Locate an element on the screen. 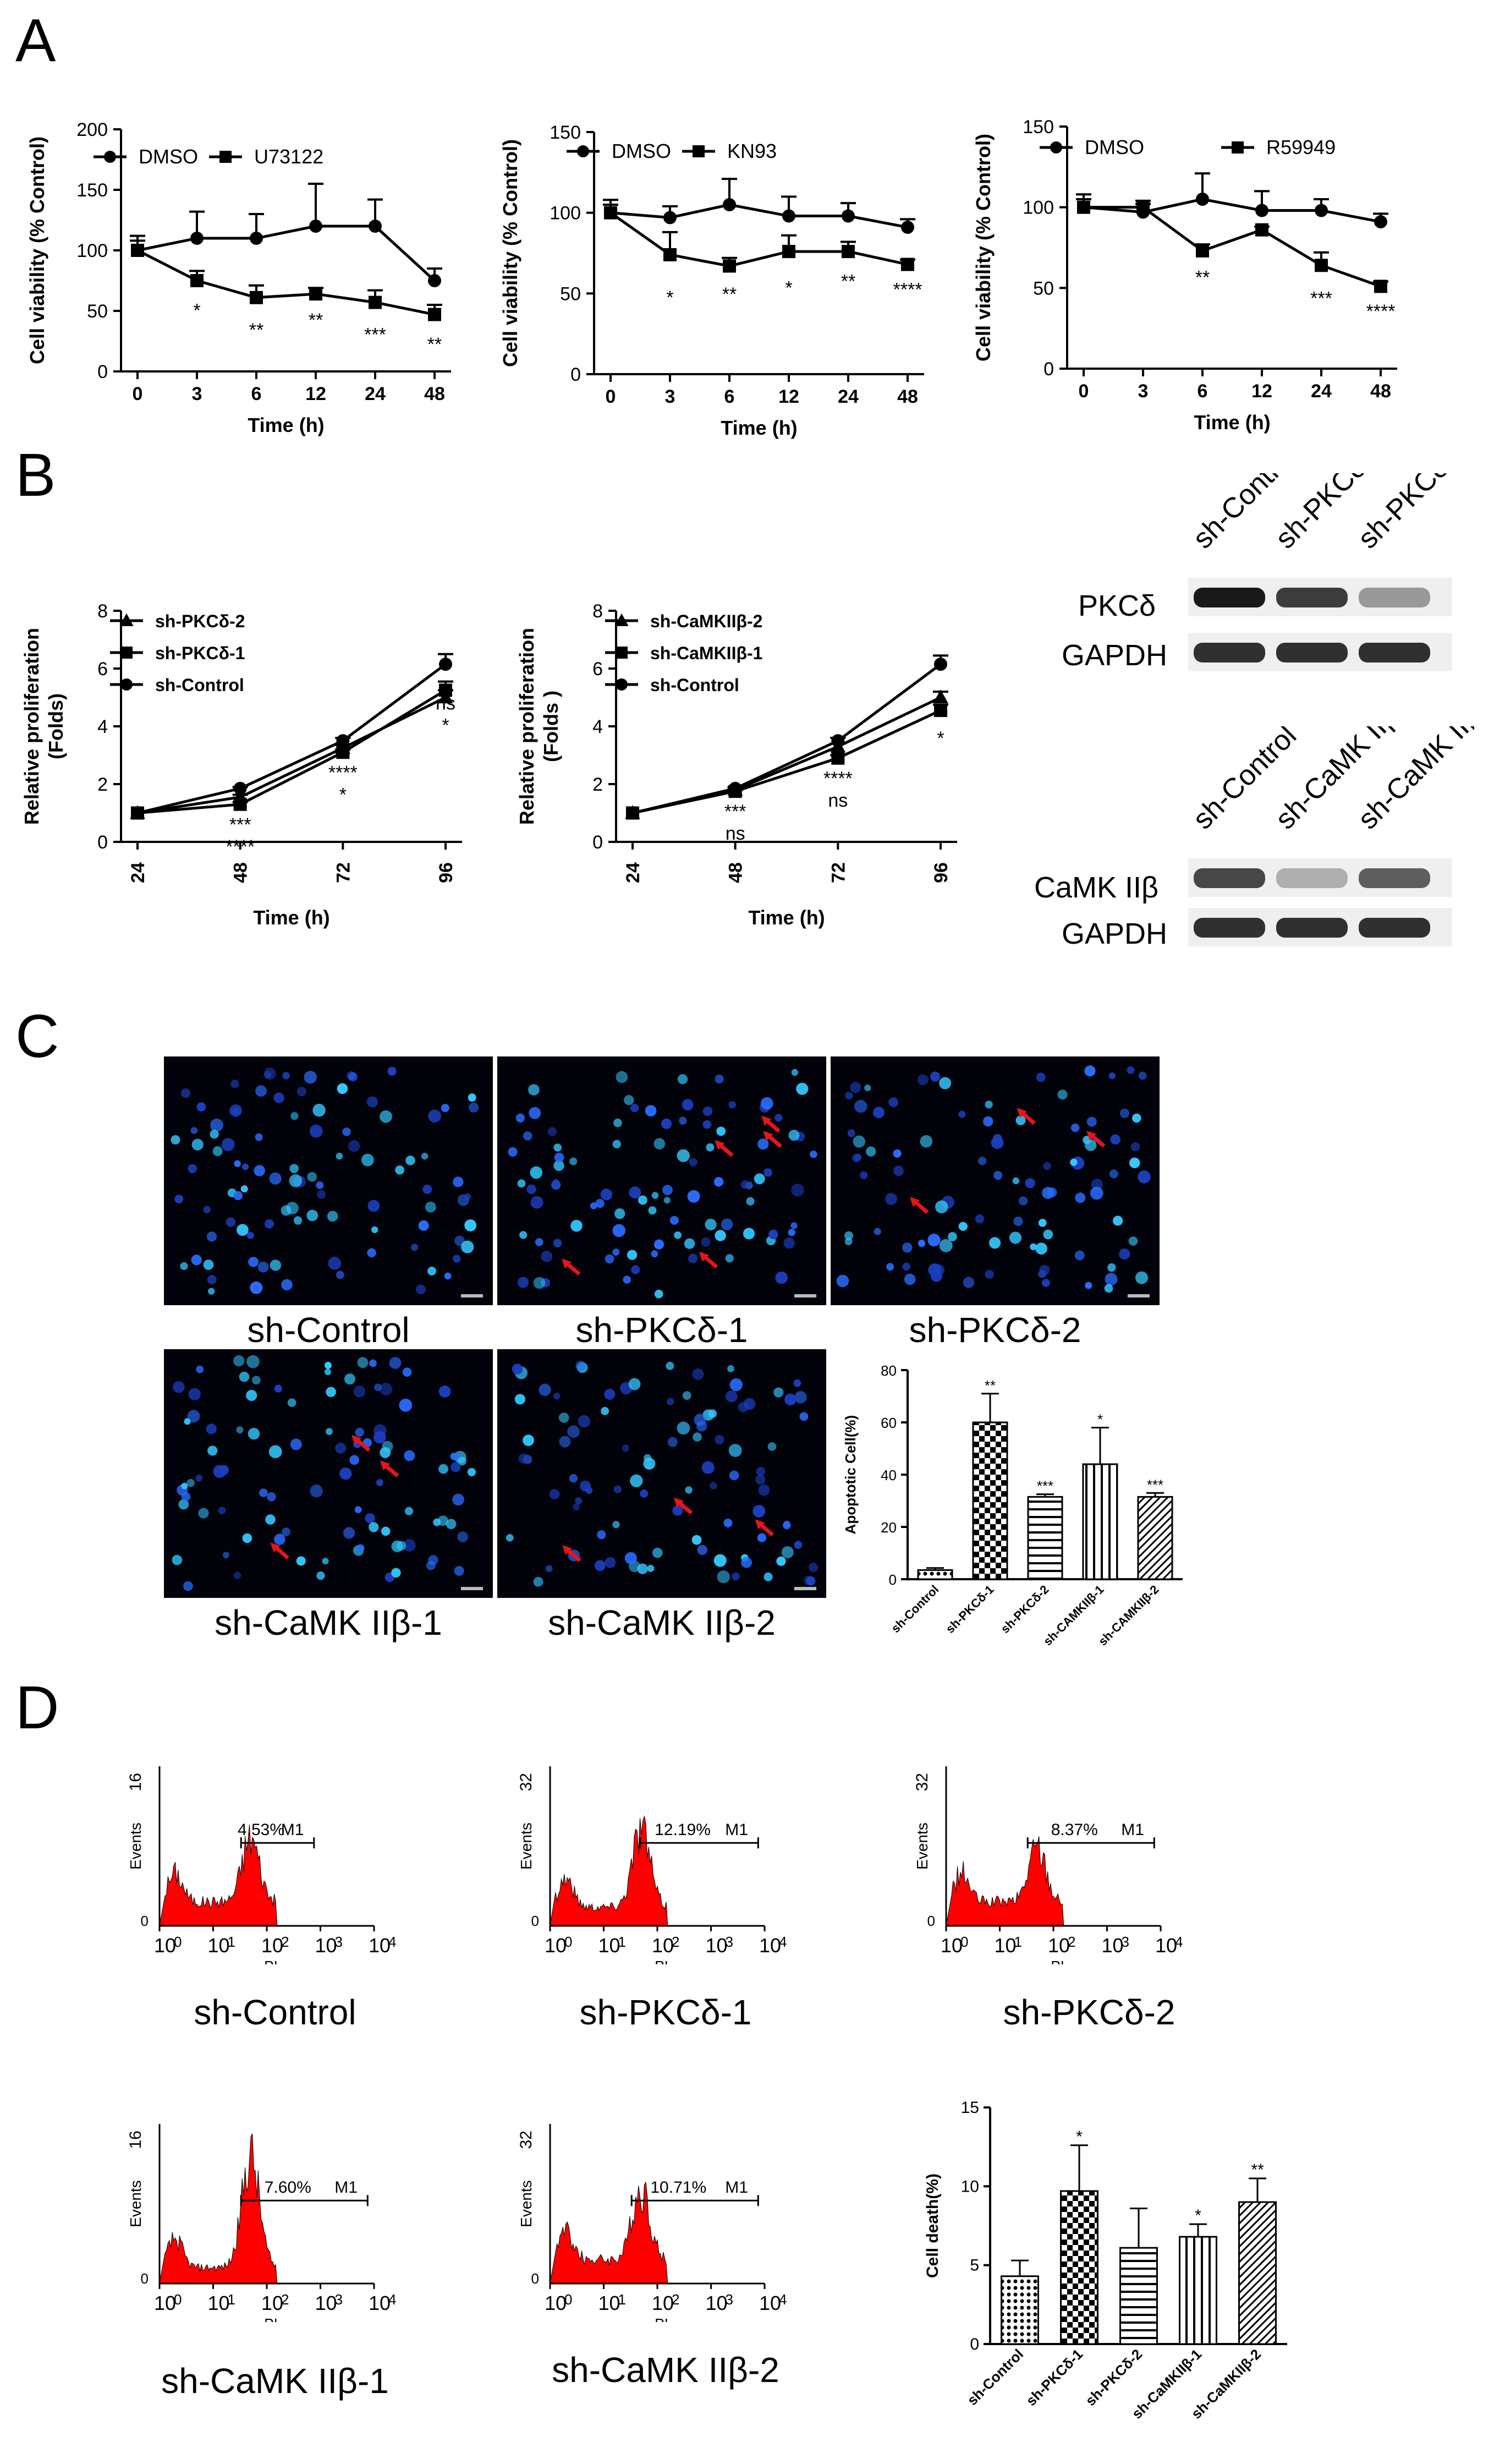 The width and height of the screenshot is (1505, 2464). legend-label: DMSO is located at coordinates (641, 151).